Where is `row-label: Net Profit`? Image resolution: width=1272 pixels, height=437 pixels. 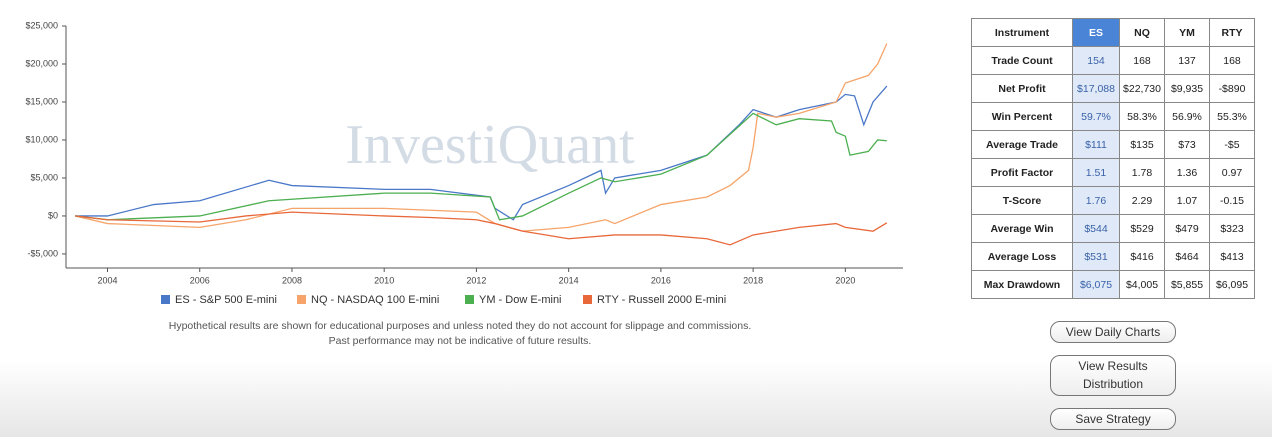 row-label: Net Profit is located at coordinates (1022, 88).